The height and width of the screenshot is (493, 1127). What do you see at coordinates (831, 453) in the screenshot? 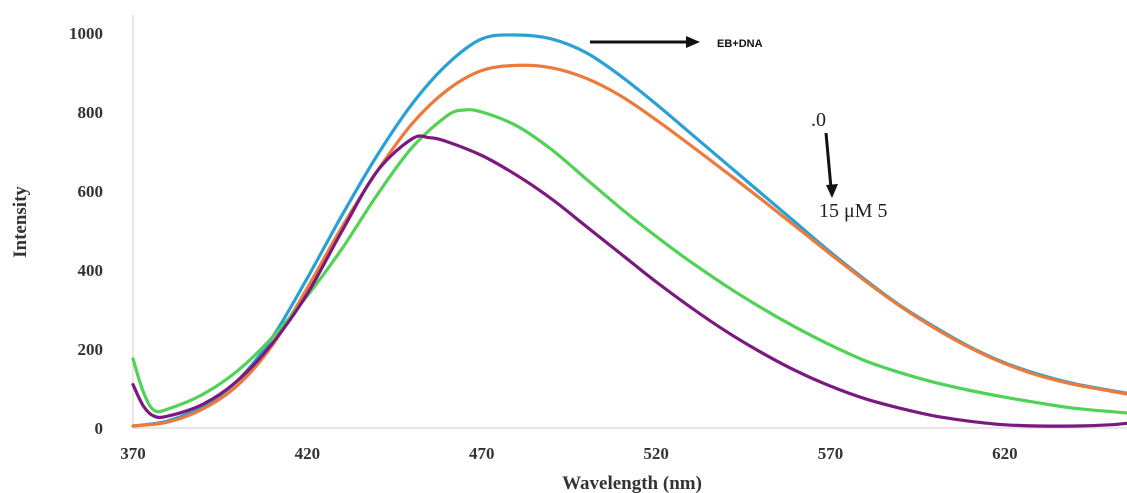
I see `x-tick-label: 570` at bounding box center [831, 453].